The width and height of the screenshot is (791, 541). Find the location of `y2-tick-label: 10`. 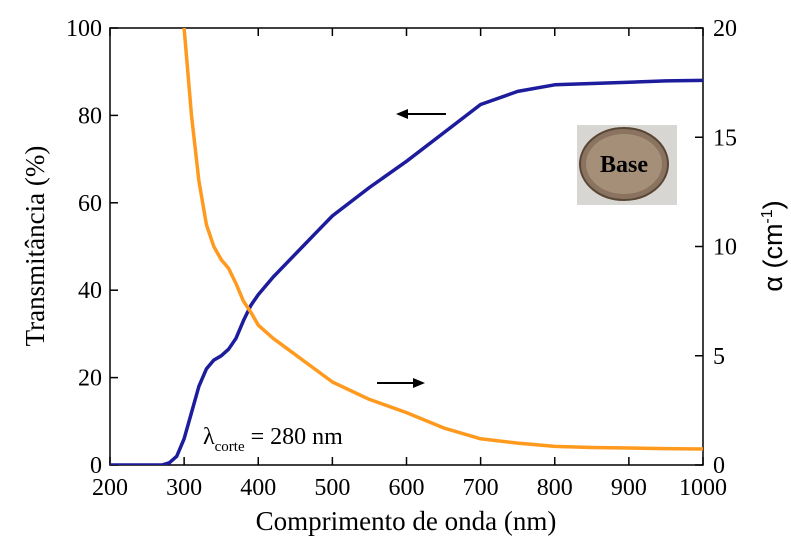

y2-tick-label: 10 is located at coordinates (725, 248).